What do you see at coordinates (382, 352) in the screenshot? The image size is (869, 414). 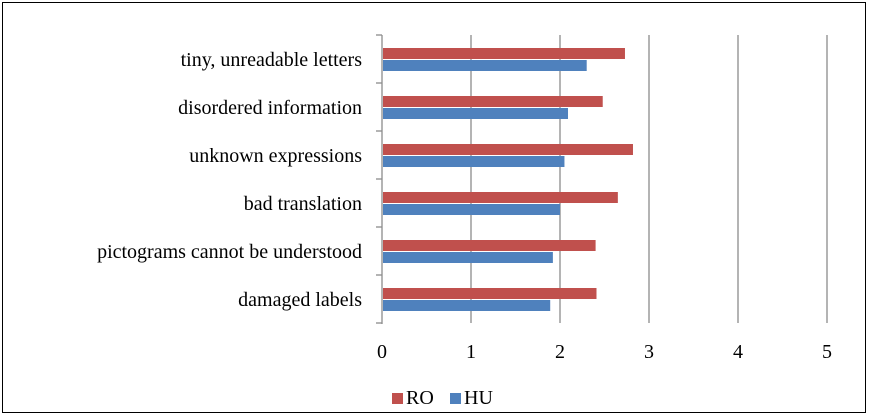 I see `x-tick-label: 0` at bounding box center [382, 352].